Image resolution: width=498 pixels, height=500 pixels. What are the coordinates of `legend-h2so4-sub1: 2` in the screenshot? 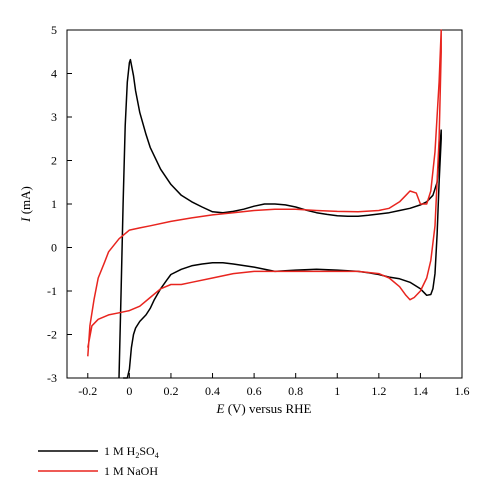 It's located at (137, 455).